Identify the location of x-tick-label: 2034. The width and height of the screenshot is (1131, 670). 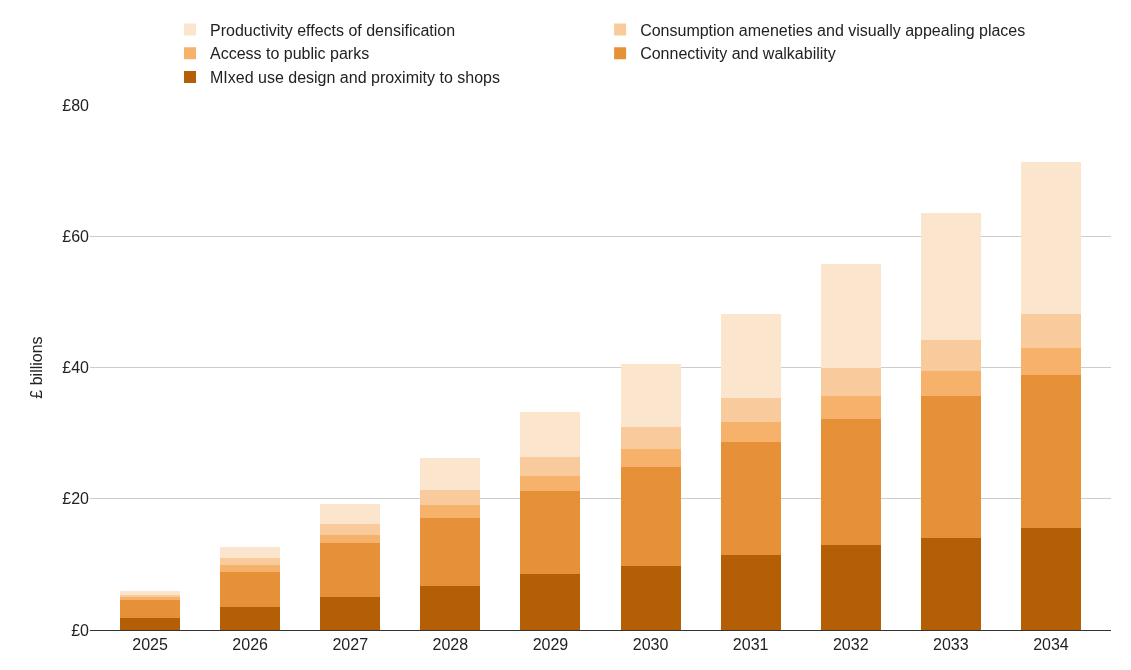
(1051, 645).